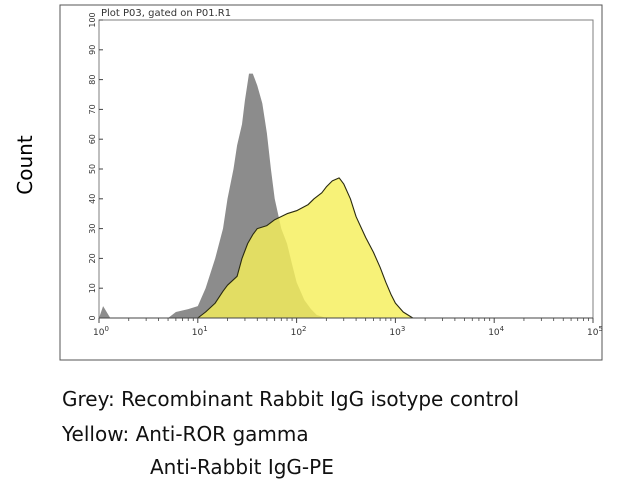 The height and width of the screenshot is (490, 640). I want to click on x-tick-label: 10⁵, so click(595, 331).